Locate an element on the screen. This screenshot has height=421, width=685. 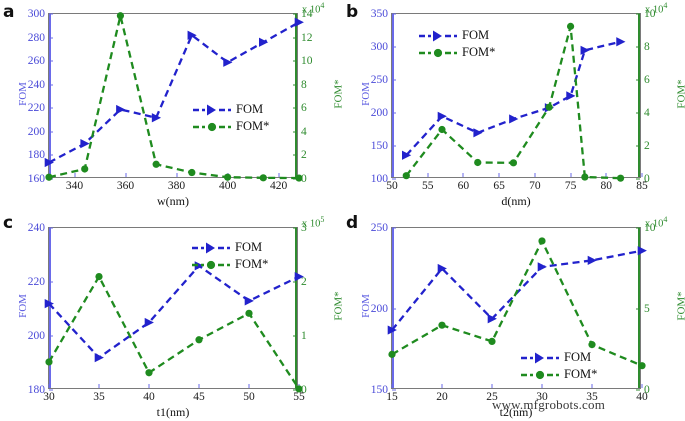
left-axis-a is located at coordinates (50, 95).